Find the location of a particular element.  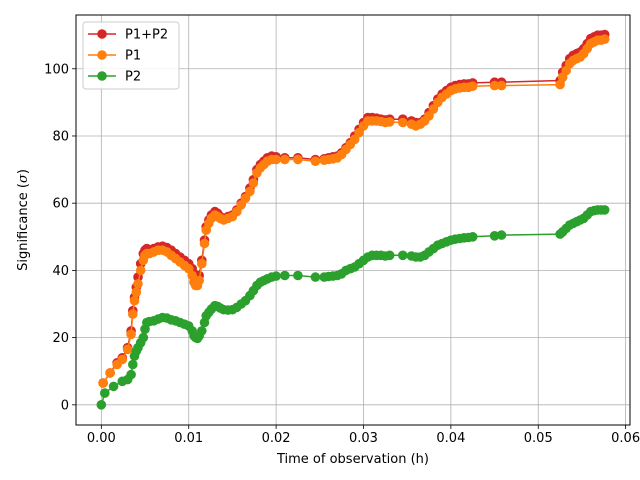

x-tick-label: 0.02 is located at coordinates (276, 438).